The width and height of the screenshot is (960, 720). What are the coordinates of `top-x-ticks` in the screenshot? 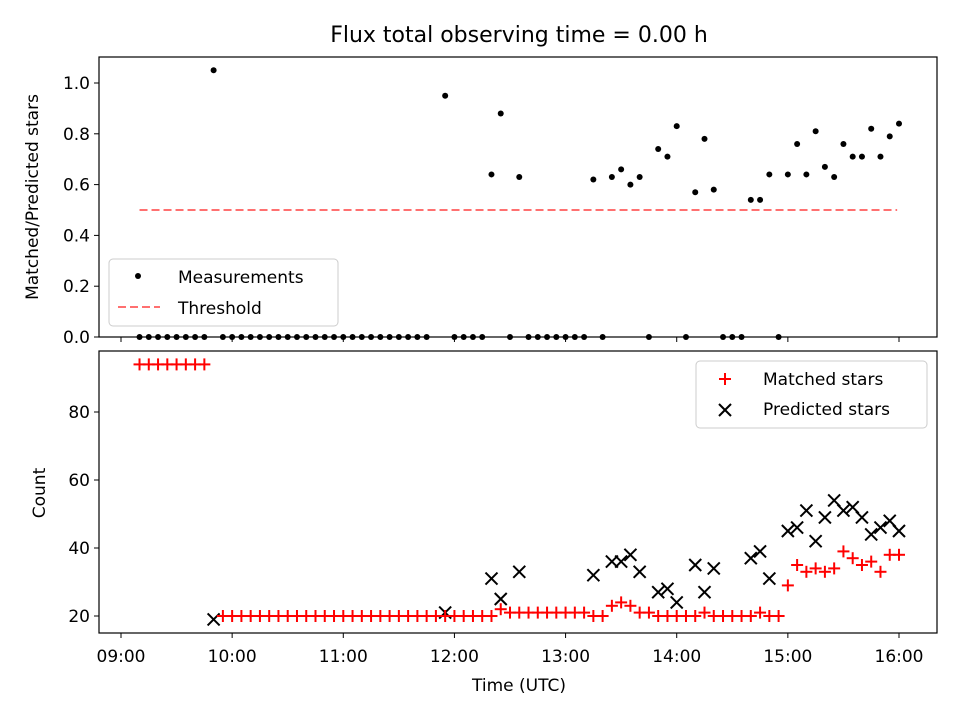 It's located at (510, 339).